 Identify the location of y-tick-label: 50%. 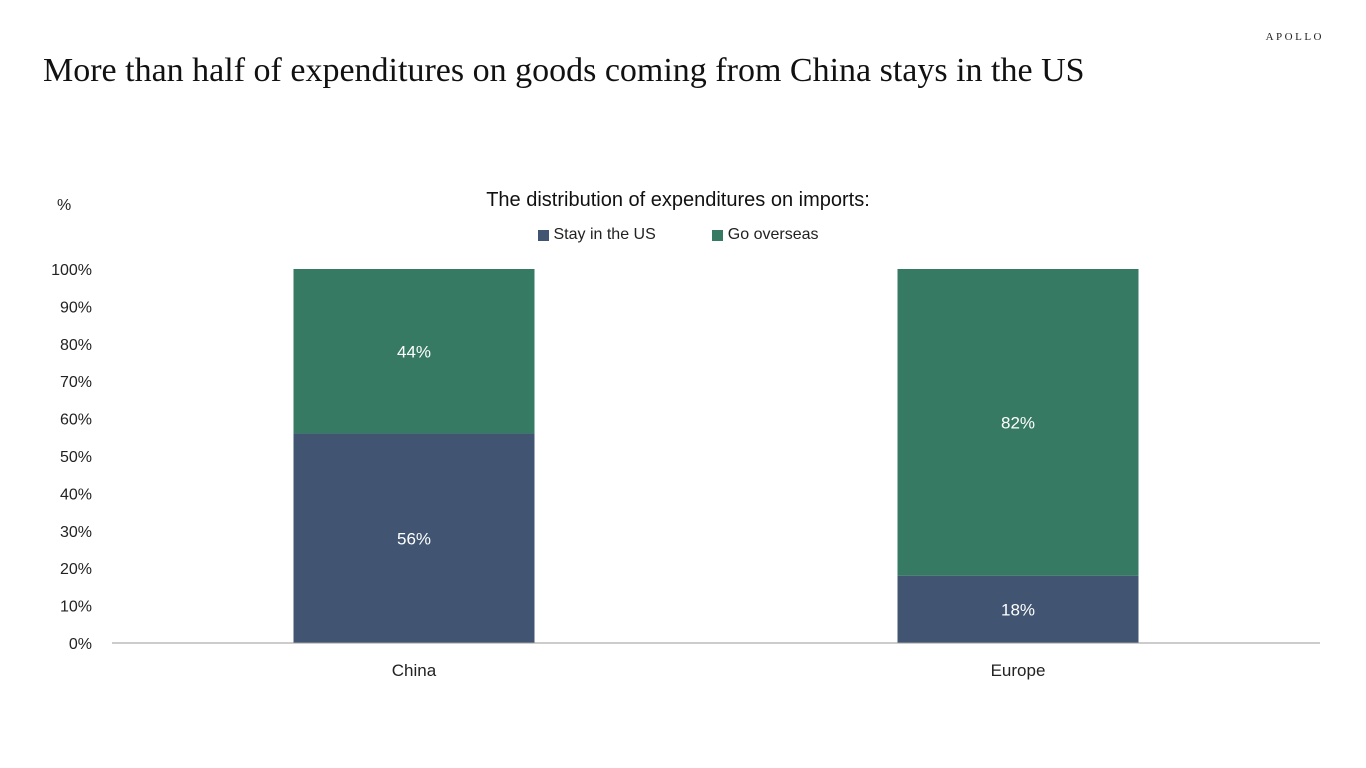
(76, 457).